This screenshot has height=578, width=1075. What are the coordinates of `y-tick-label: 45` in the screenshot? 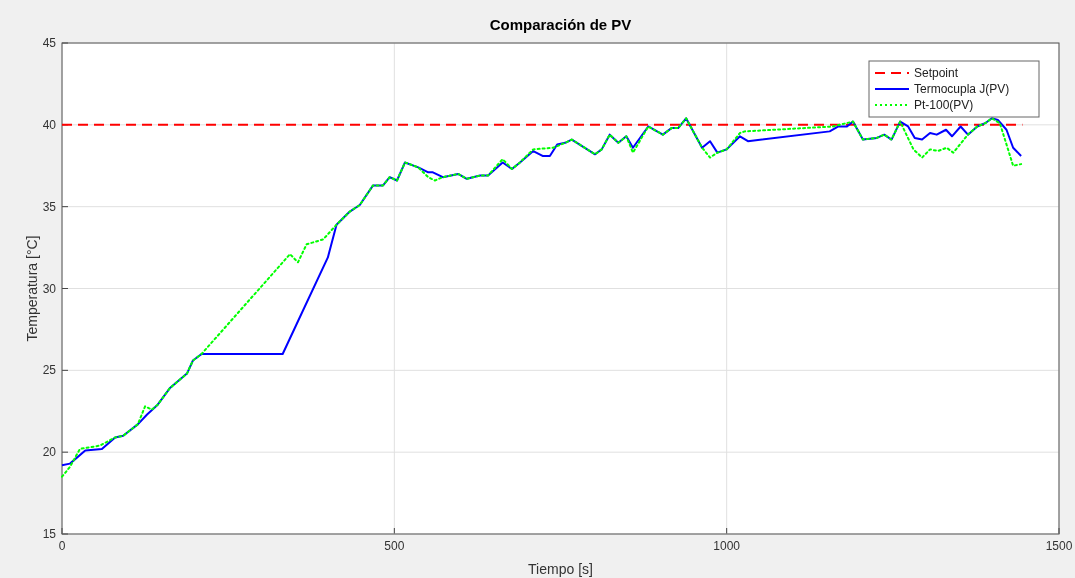 It's located at (49, 43).